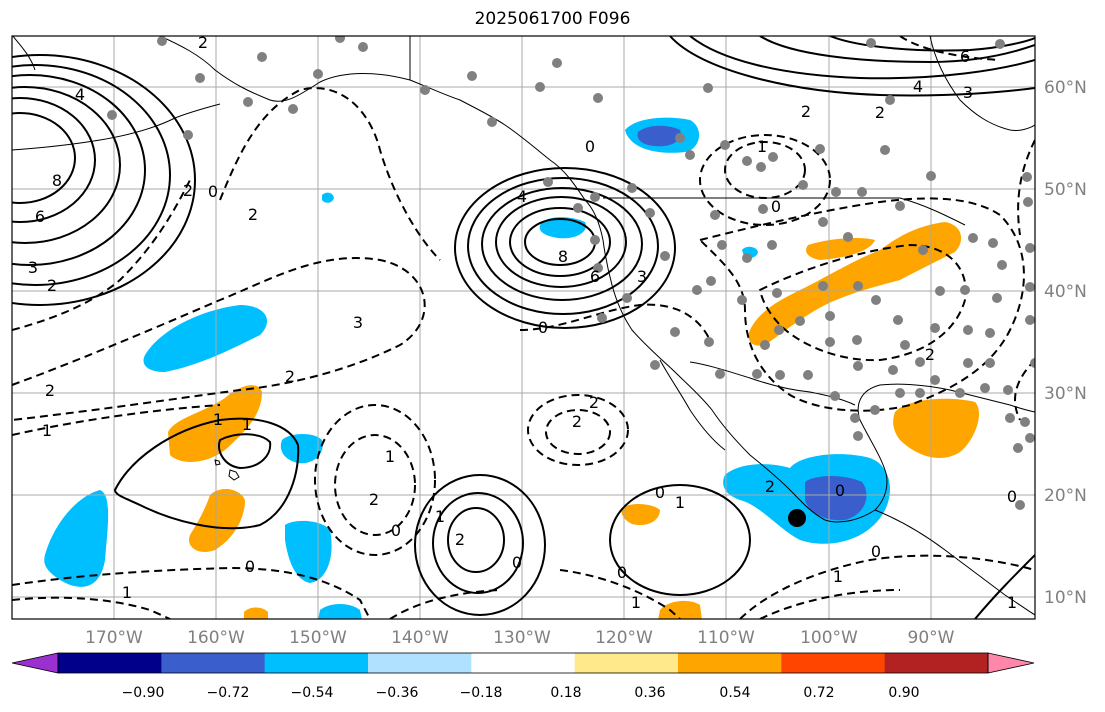 This screenshot has height=712, width=1105. I want to click on colorbar-frame, so click(523, 663).